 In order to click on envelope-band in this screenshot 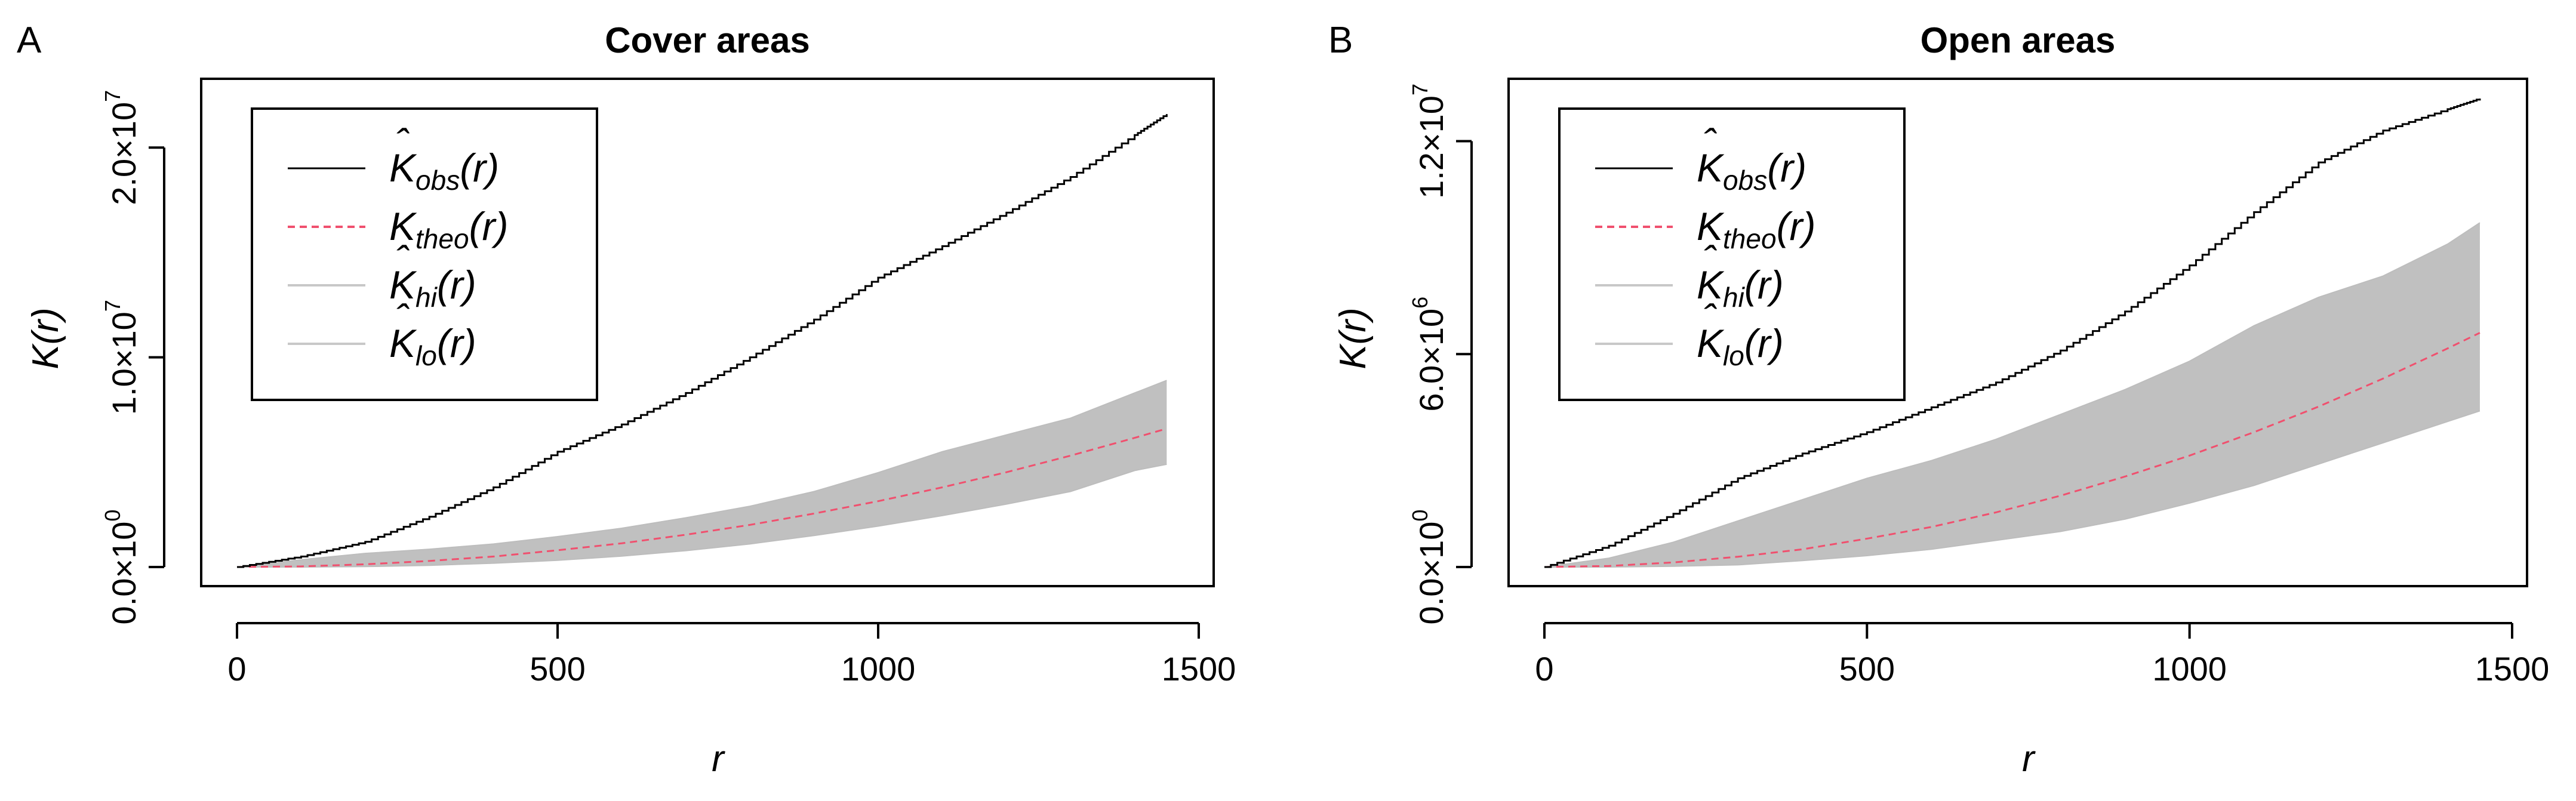, I will do `click(702, 474)`.